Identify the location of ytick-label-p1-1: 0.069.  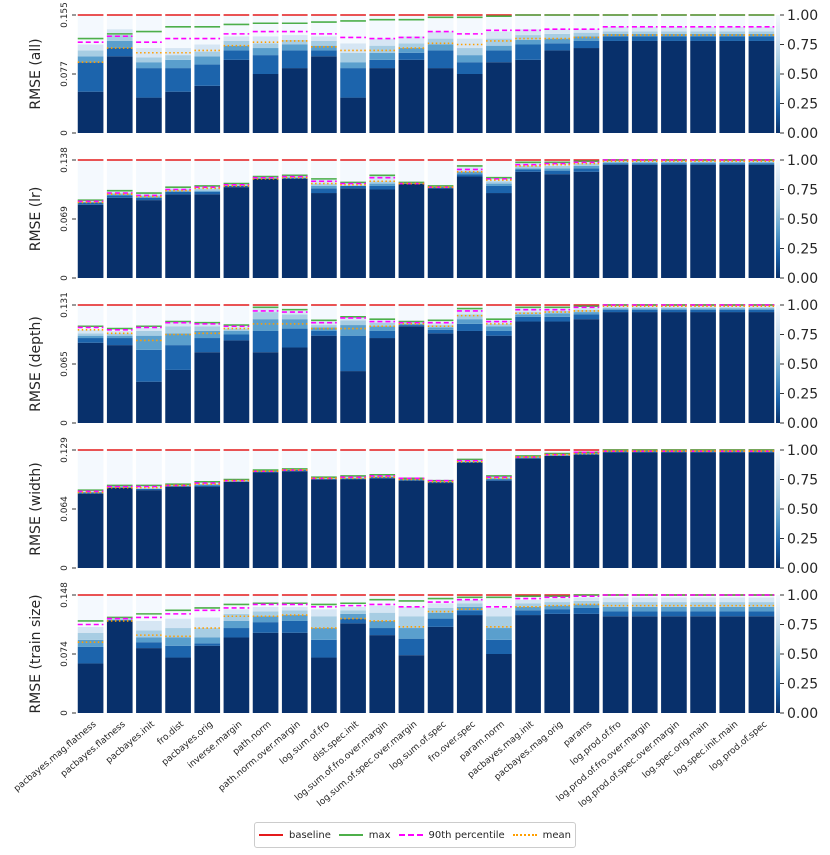
(65, 219).